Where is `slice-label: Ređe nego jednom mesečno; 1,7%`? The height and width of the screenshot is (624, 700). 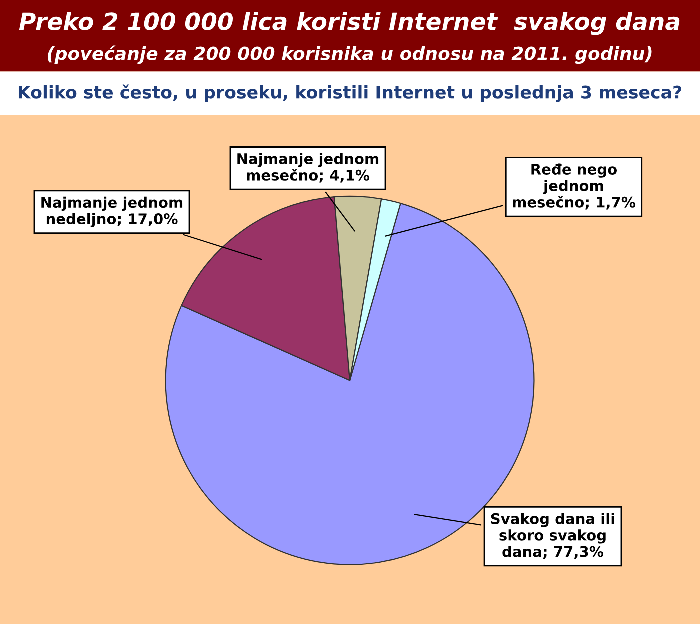
slice-label: Ređe nego jednom mesečno; 1,7% is located at coordinates (574, 187).